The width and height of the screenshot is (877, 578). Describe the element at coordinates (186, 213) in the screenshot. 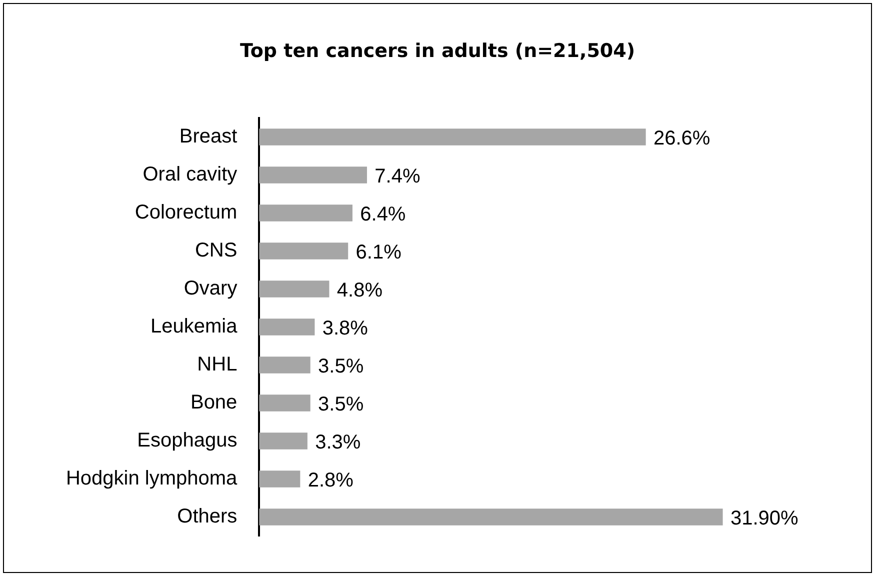

I see `y-tick-label: Colorectum` at that location.